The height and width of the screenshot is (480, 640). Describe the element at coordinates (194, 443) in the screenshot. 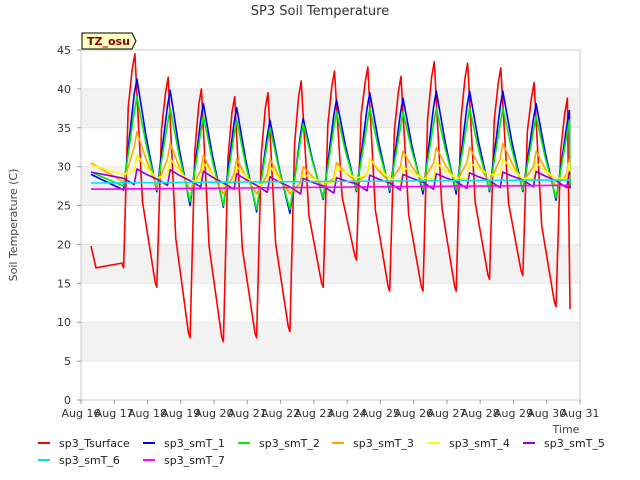

I see `legend-label-sp3_smT_1: sp3_smT_1` at that location.